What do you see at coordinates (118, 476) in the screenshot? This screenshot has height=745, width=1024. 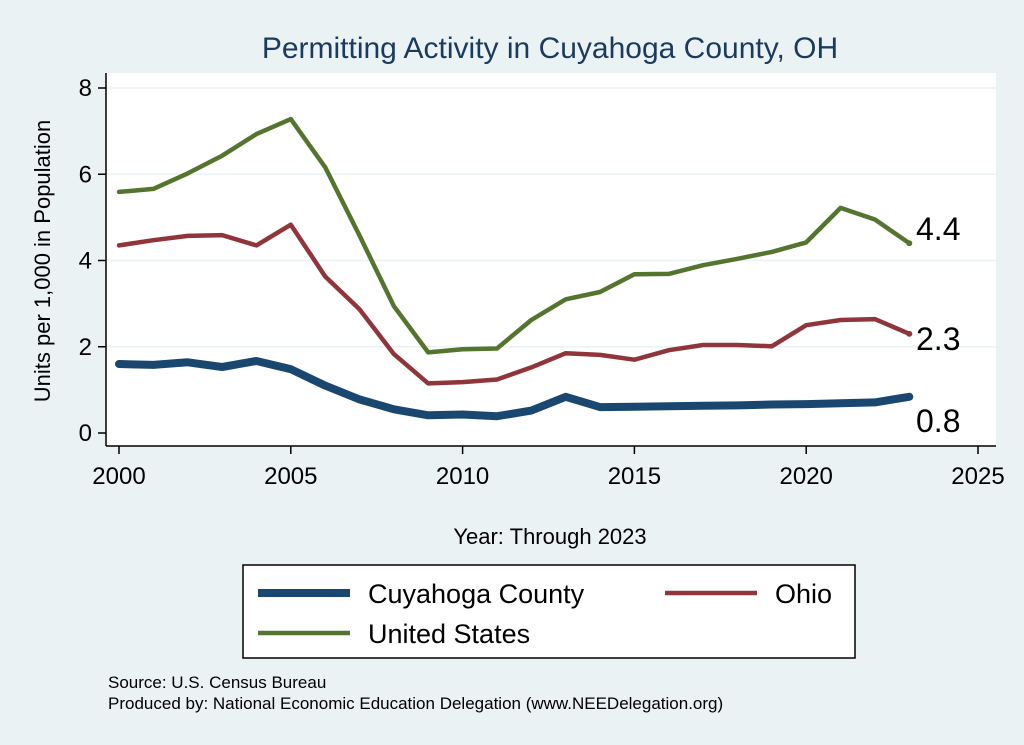 I see `x-tick-label-2000: 2000` at bounding box center [118, 476].